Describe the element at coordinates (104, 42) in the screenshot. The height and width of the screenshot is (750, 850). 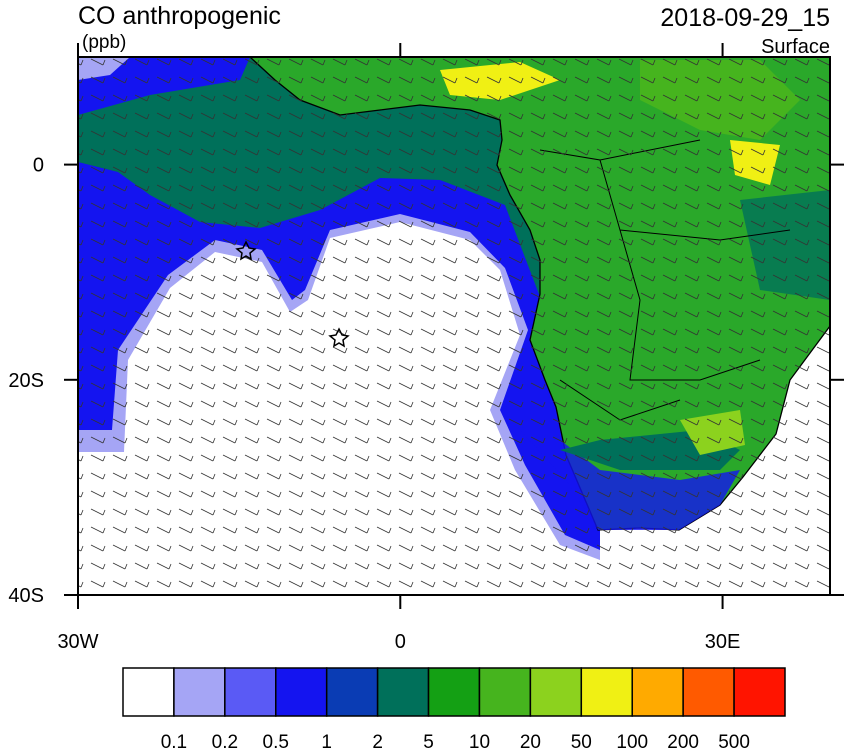
I see `units: (ppb)` at that location.